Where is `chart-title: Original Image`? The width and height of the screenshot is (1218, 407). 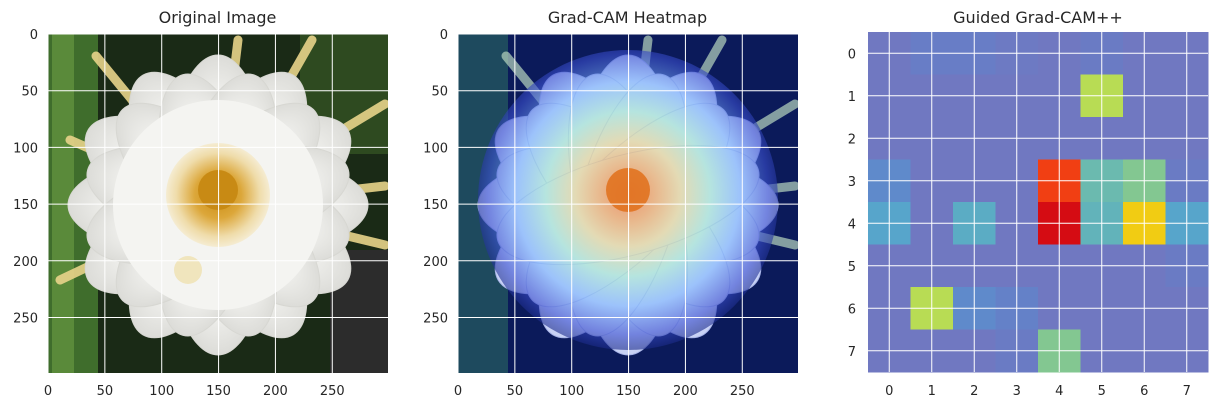 chart-title: Original Image is located at coordinates (217, 17).